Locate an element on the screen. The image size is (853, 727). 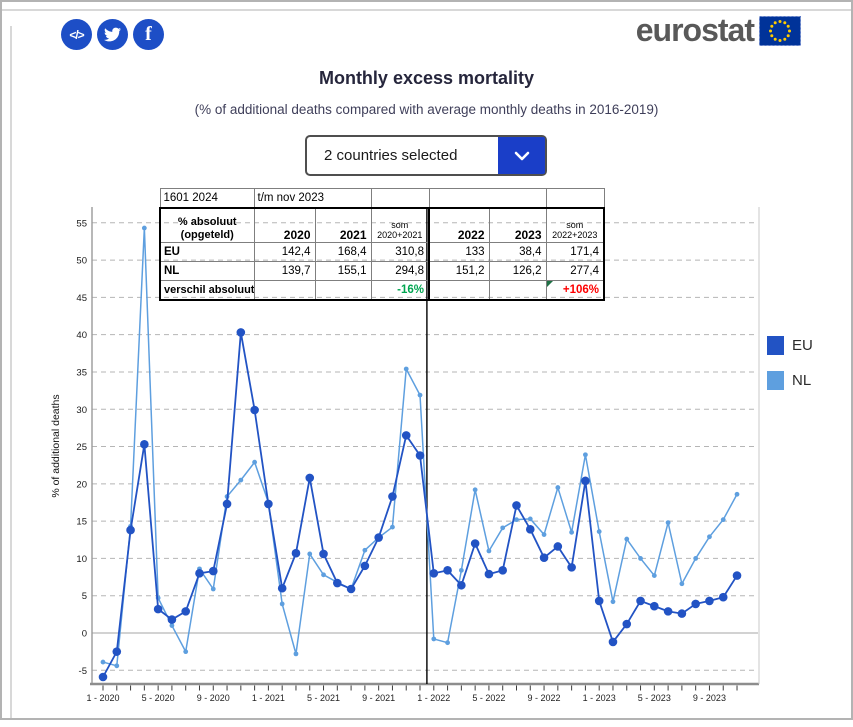
svg-text: -5 is located at coordinates (83, 671).